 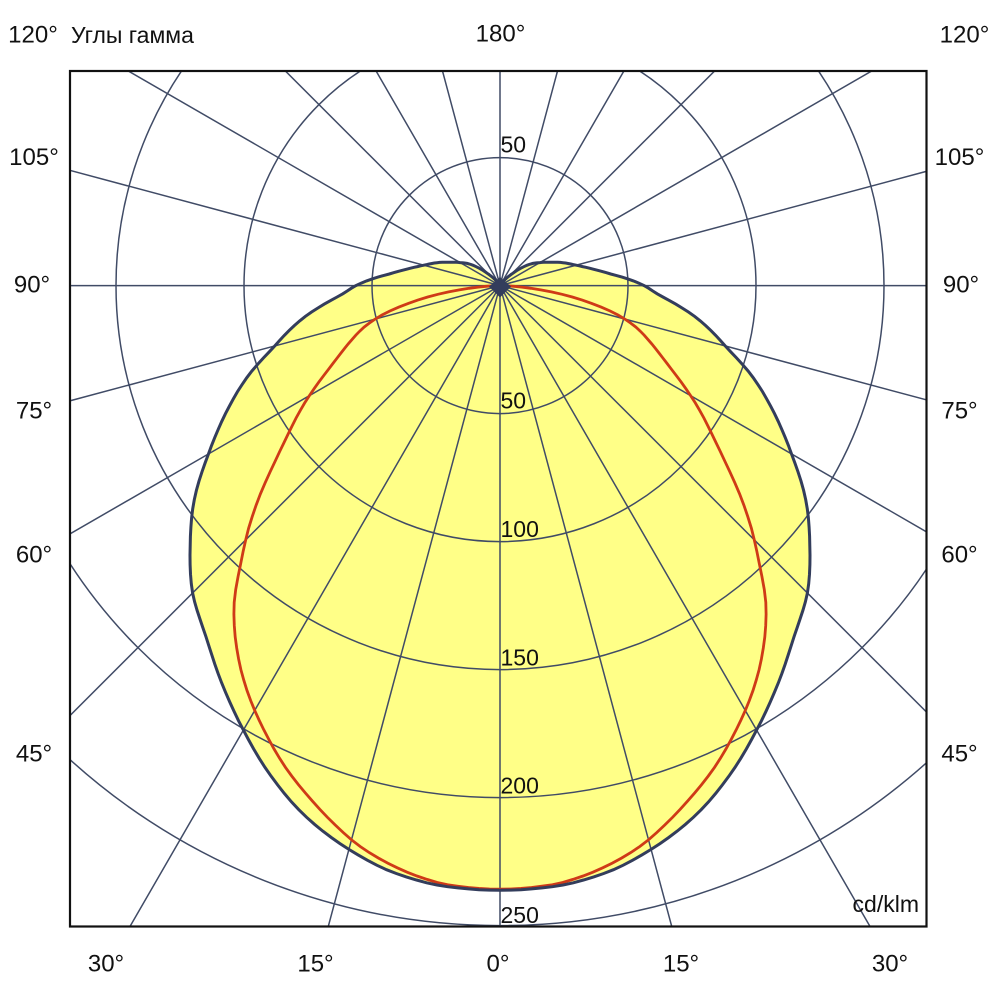 What do you see at coordinates (520, 915) in the screenshot?
I see `svg-text: 250` at bounding box center [520, 915].